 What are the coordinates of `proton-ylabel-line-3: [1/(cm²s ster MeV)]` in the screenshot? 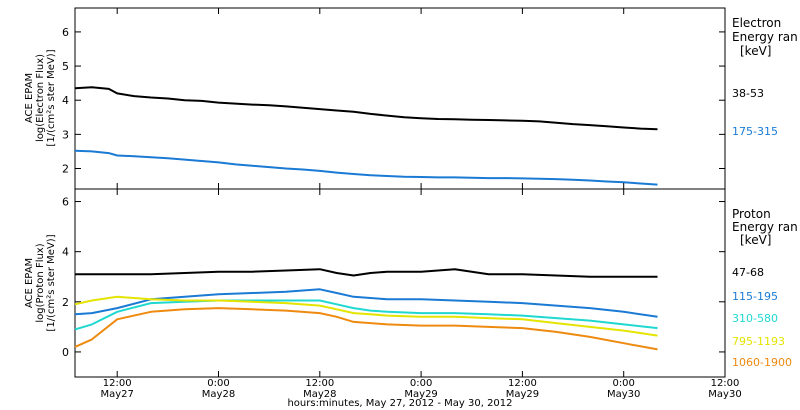 It's located at (51, 282).